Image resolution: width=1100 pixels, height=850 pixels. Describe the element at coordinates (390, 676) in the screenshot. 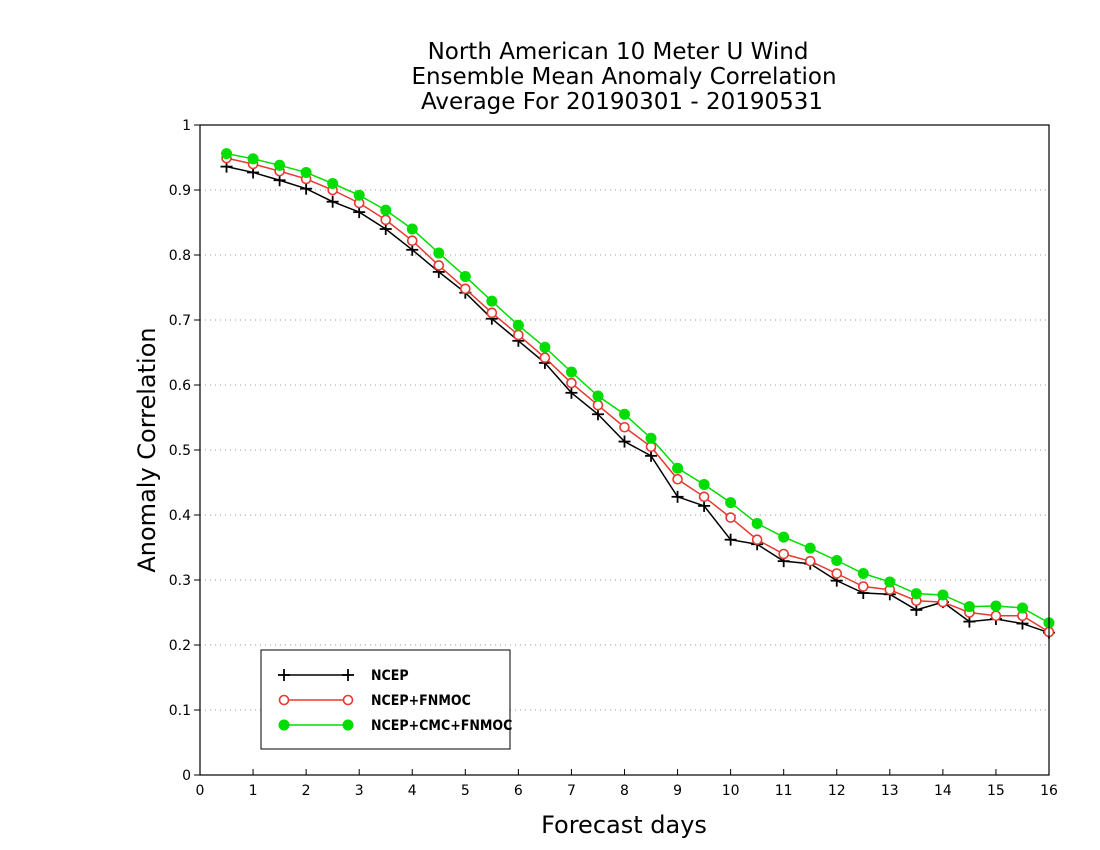

I see `legend-label: NCEP` at that location.